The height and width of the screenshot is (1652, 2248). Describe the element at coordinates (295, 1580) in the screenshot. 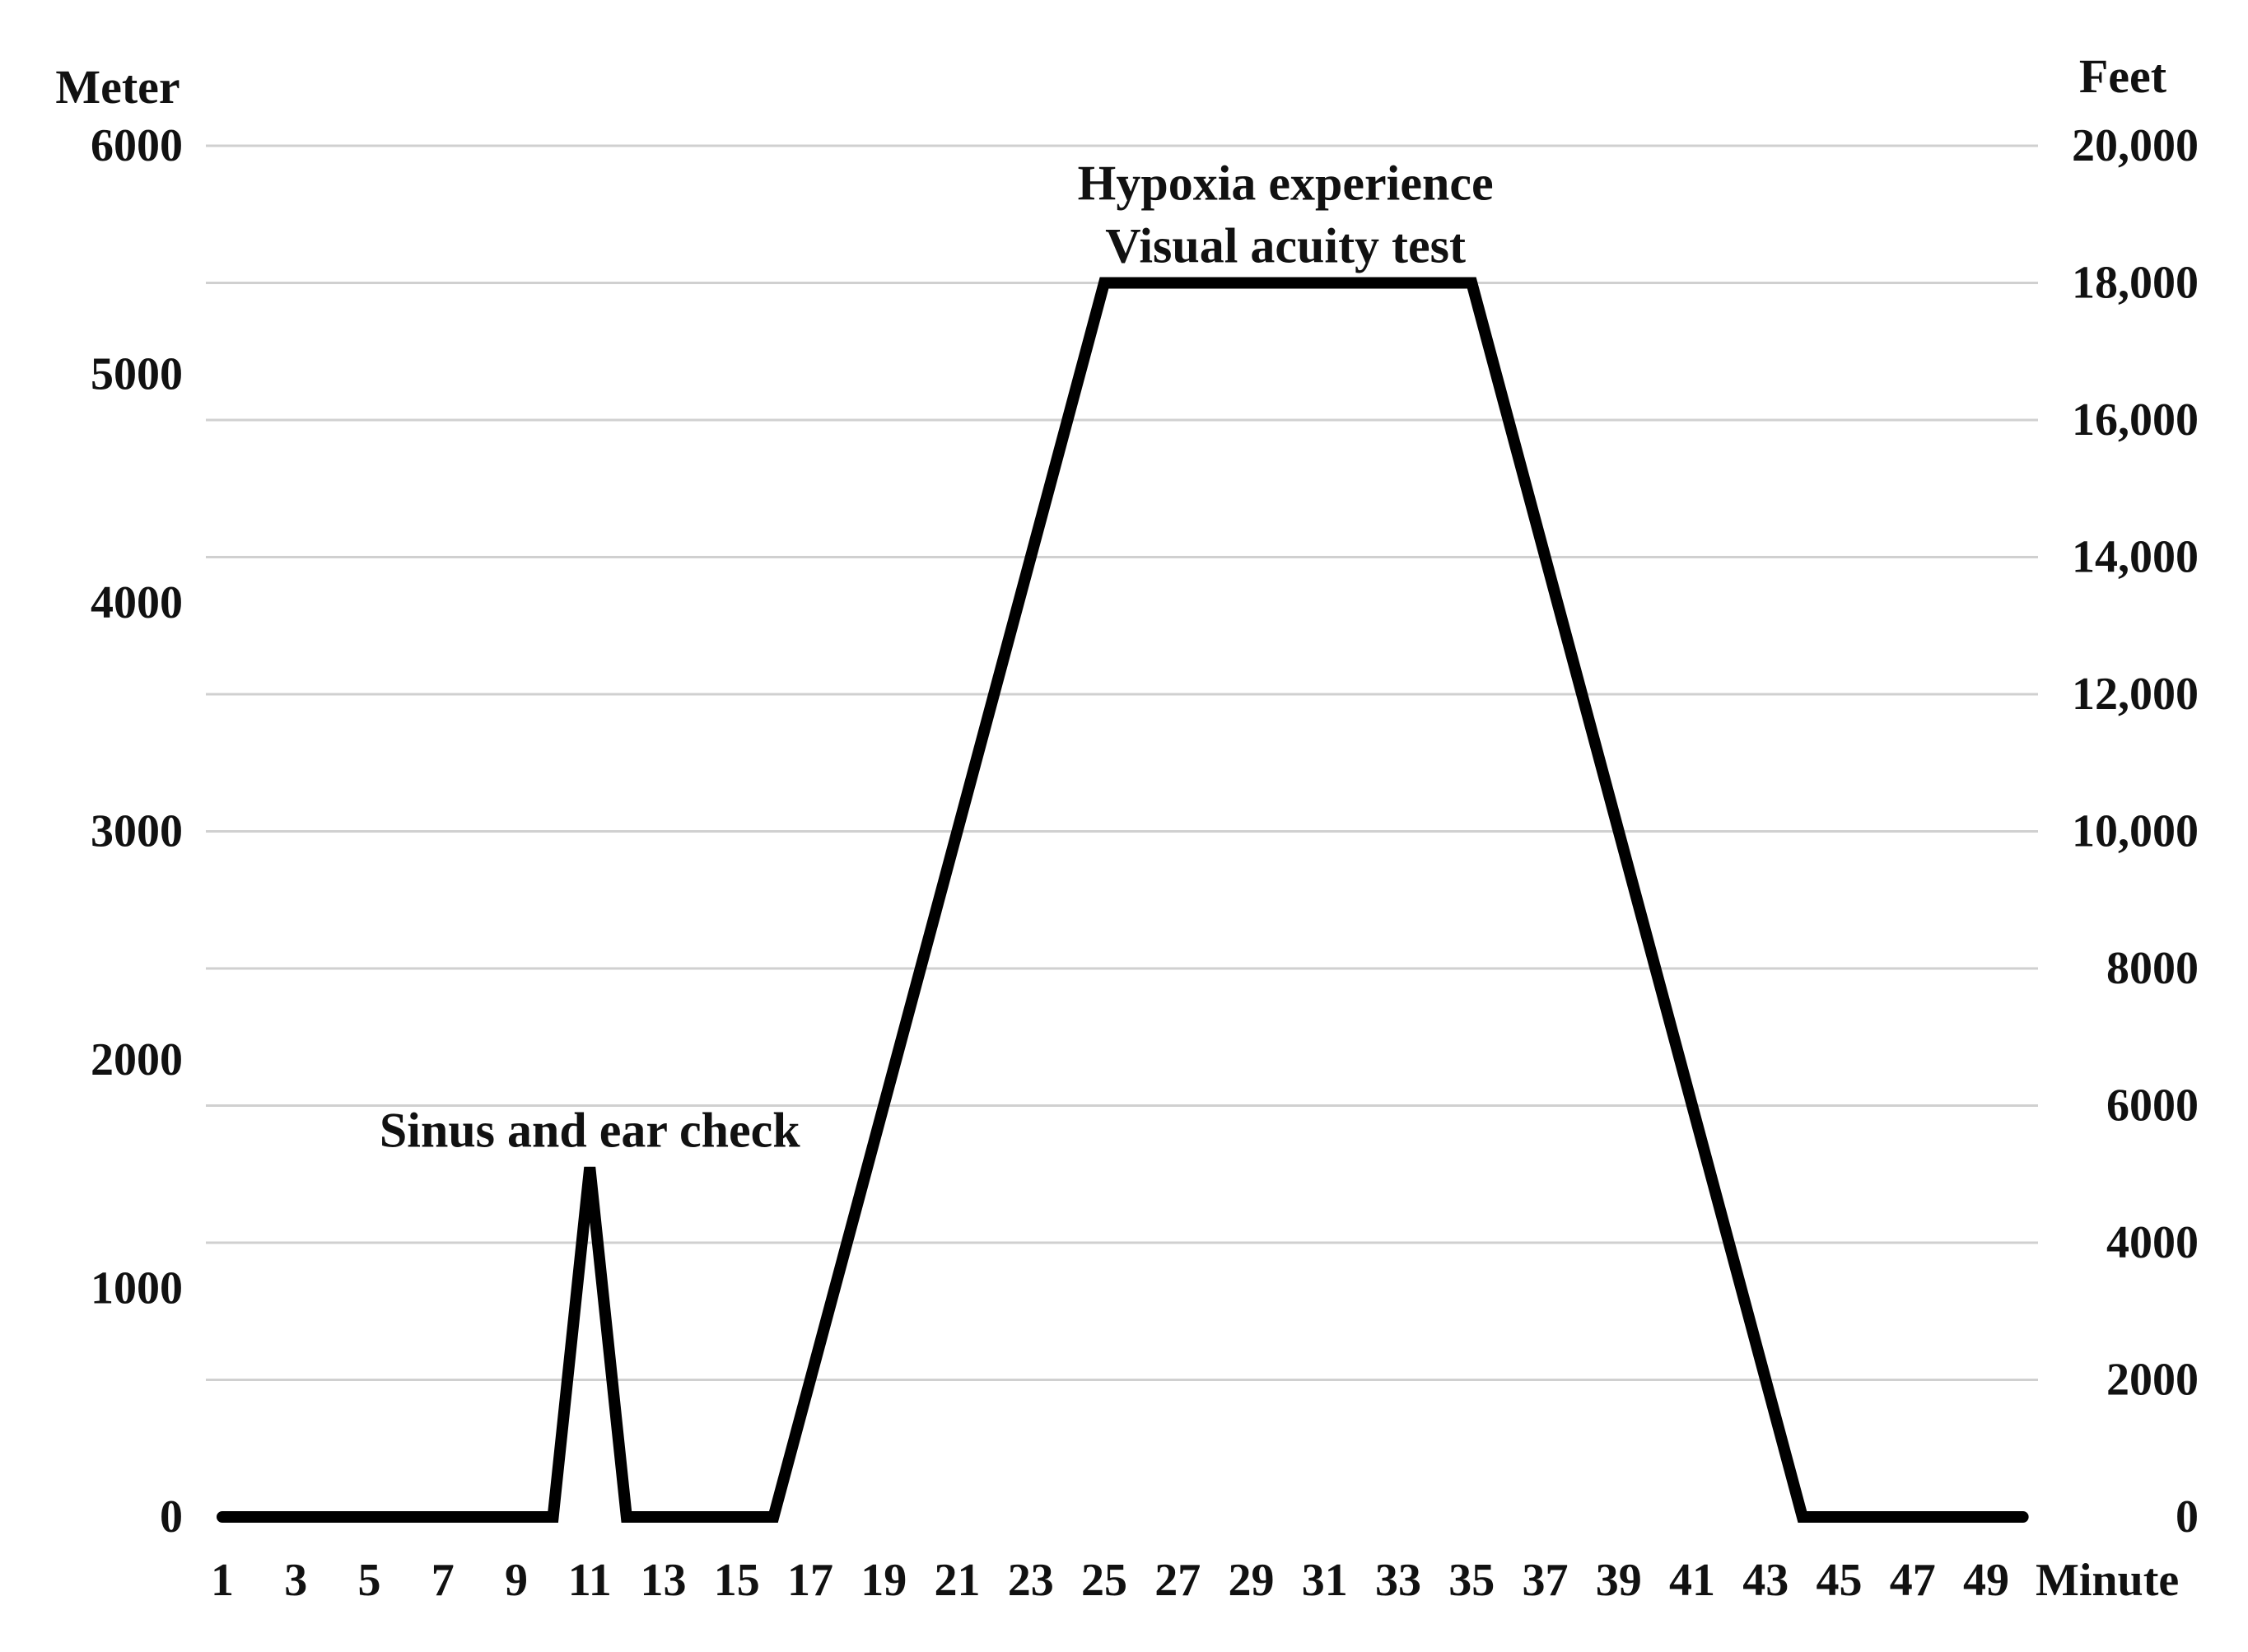

I see `x-tick-label-1: 3` at that location.